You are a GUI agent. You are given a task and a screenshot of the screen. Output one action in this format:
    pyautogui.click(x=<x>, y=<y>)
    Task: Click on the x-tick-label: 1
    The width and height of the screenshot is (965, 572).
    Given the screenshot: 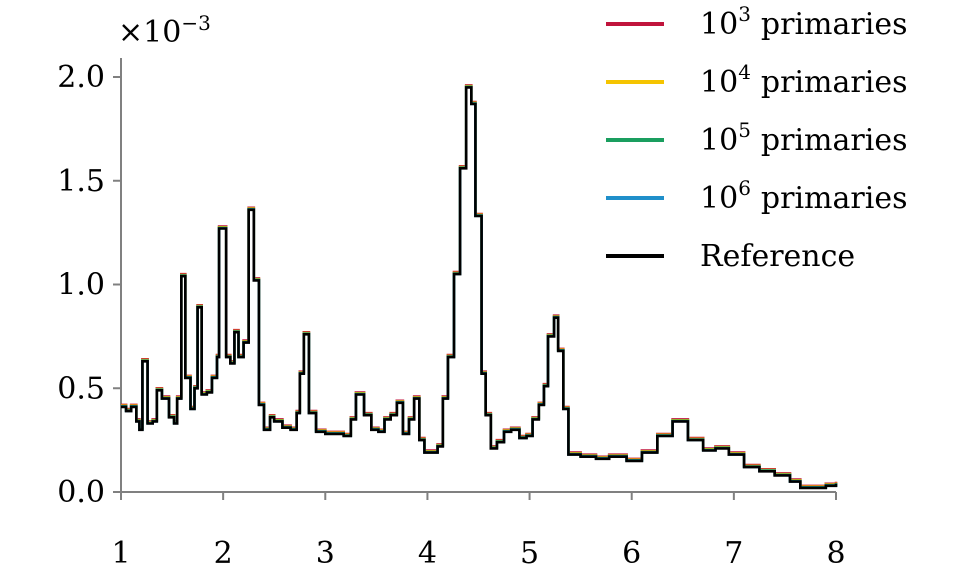 What is the action you would take?
    pyautogui.click(x=120, y=553)
    